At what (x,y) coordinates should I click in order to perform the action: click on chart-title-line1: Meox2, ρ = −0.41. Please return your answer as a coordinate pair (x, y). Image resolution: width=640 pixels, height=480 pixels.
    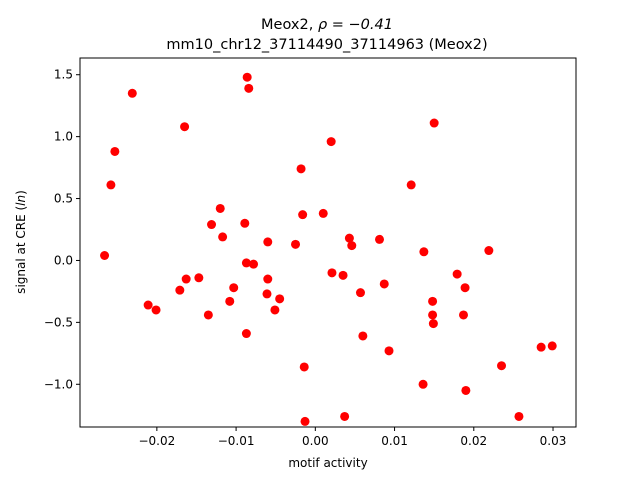
    Looking at the image, I should click on (327, 25).